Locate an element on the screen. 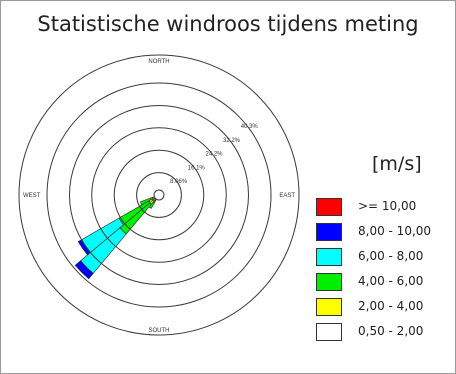  legend-label: 8,00 - 10,00 is located at coordinates (395, 231).